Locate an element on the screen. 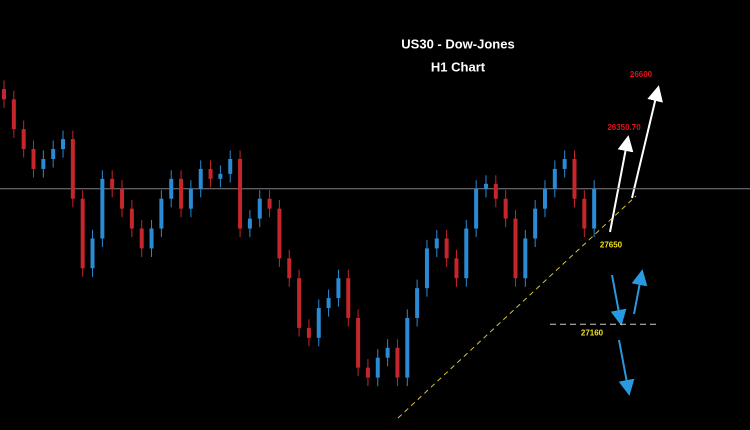 The height and width of the screenshot is (430, 750). chart-subtitle: H1 Chart is located at coordinates (458, 66).